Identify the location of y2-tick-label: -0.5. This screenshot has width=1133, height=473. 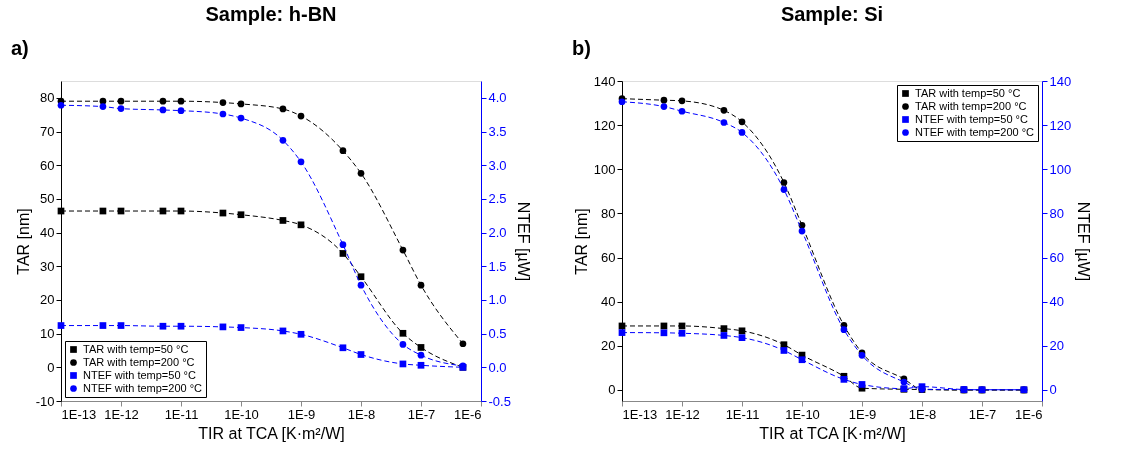
(499, 401).